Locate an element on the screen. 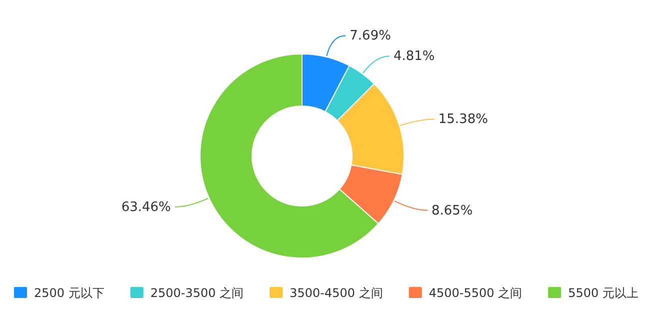 The height and width of the screenshot is (323, 645). legend-label: 2500 元以下 is located at coordinates (69, 293).